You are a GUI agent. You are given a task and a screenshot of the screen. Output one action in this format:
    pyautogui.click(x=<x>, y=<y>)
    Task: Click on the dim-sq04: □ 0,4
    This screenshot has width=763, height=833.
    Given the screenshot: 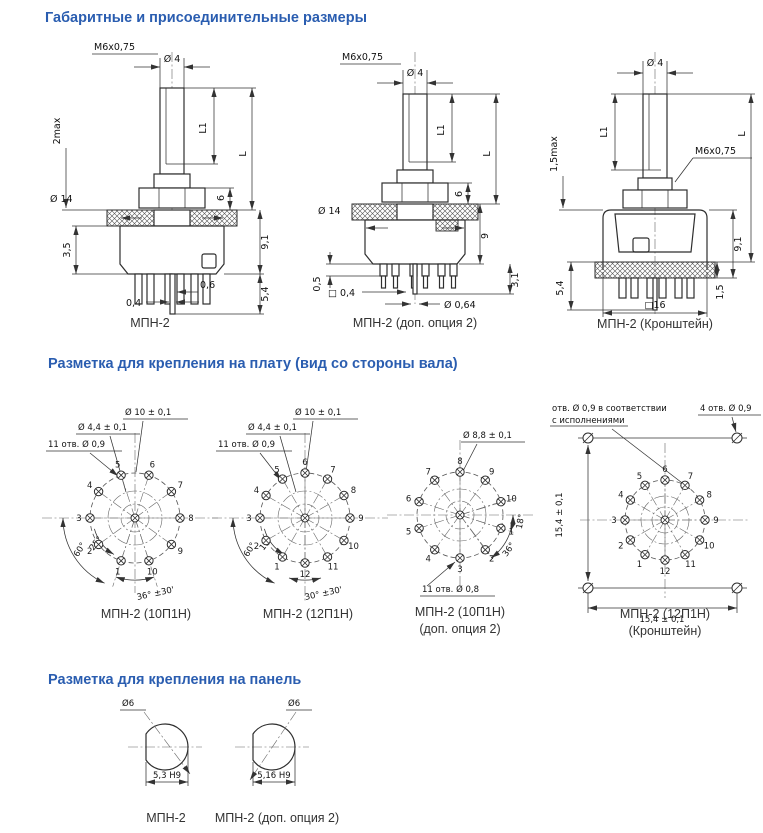 What is the action you would take?
    pyautogui.click(x=341, y=293)
    